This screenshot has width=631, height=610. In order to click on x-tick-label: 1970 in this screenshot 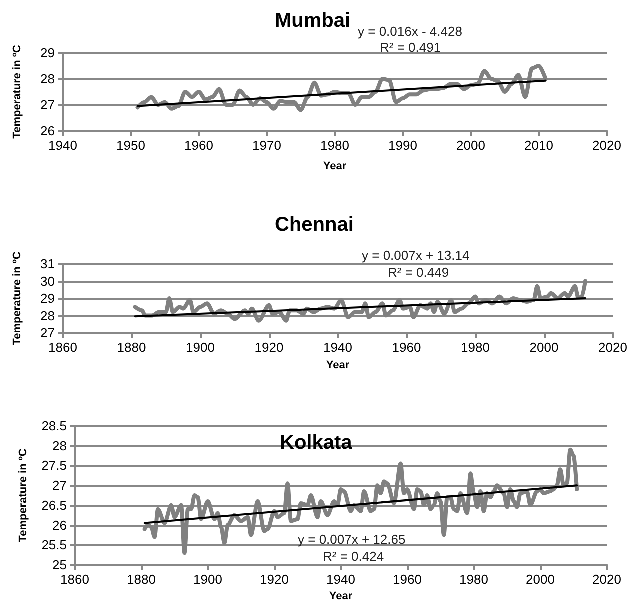, I will do `click(267, 145)`.